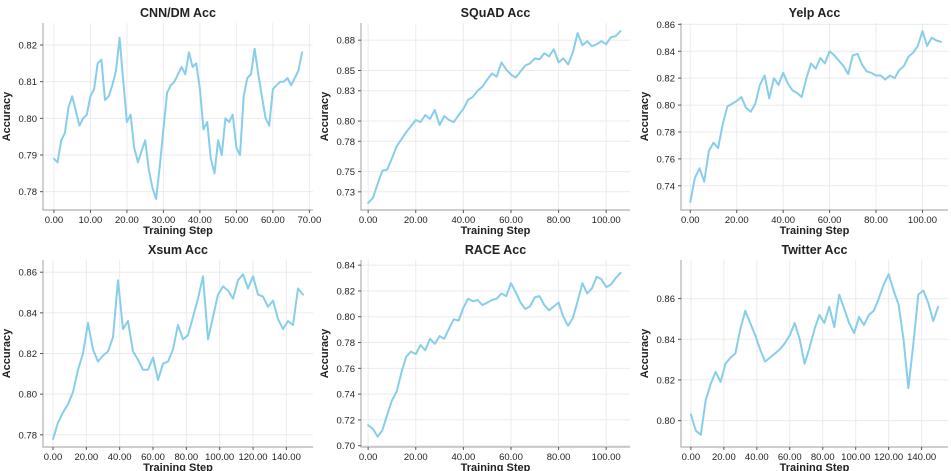 The width and height of the screenshot is (951, 471). Describe the element at coordinates (496, 13) in the screenshot. I see `chart-title: SQuAD Acc` at that location.